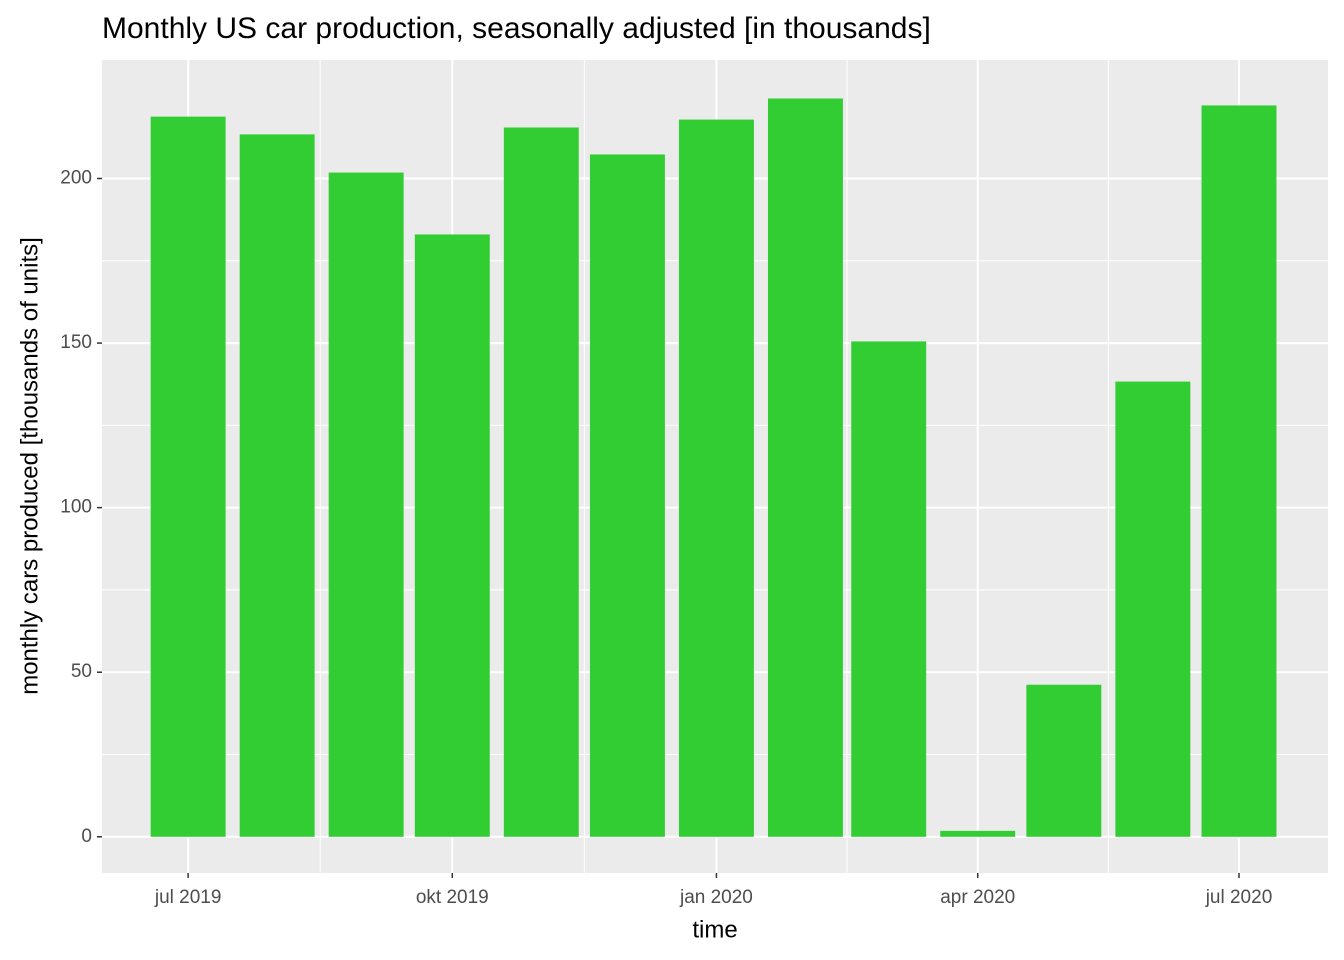 This screenshot has height=960, width=1344. Describe the element at coordinates (452, 897) in the screenshot. I see `x-tick-label: okt 2019` at that location.